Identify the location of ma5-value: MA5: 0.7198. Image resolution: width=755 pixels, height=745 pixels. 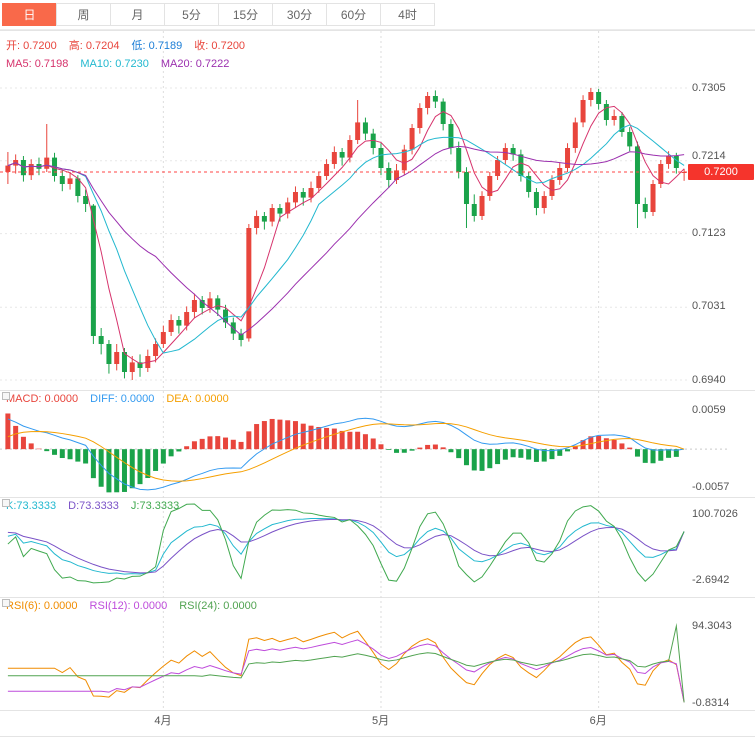
(37, 64).